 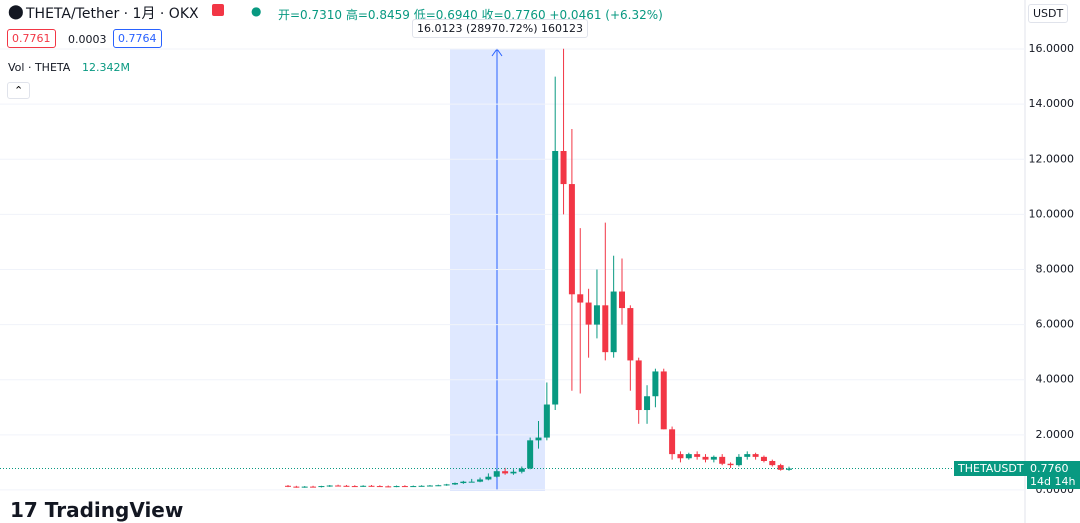 I want to click on countdown: 14d 14h, so click(x=1053, y=481).